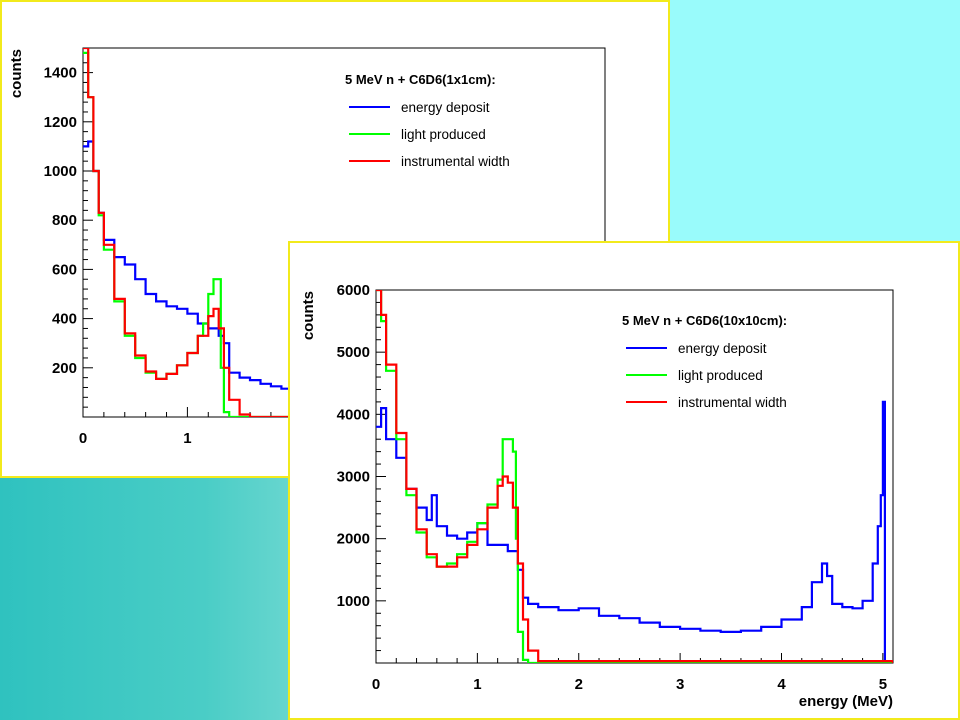 The width and height of the screenshot is (960, 720). I want to click on series-group, so click(188, 232).